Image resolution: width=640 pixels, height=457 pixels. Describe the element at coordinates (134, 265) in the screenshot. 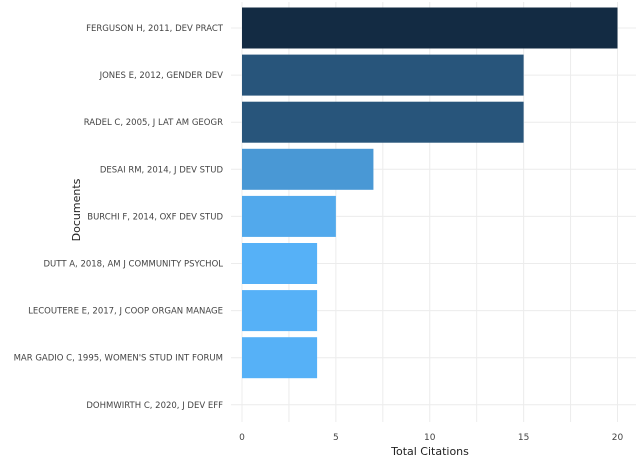

I see `category-label: DUTT A, 2018, AM J COMMUNITY PSYCHOL` at that location.